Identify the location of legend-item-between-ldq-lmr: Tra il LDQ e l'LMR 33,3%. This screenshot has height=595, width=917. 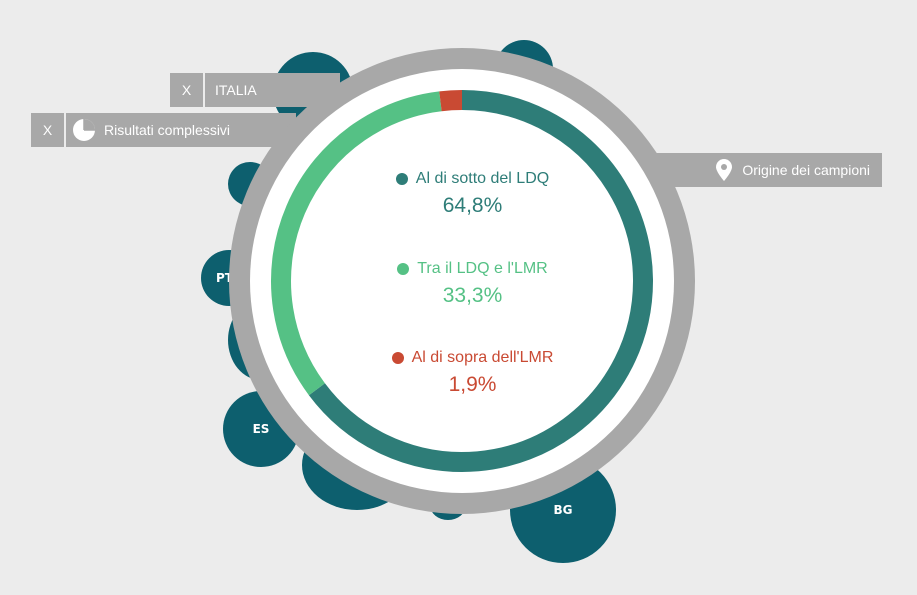
(472, 284).